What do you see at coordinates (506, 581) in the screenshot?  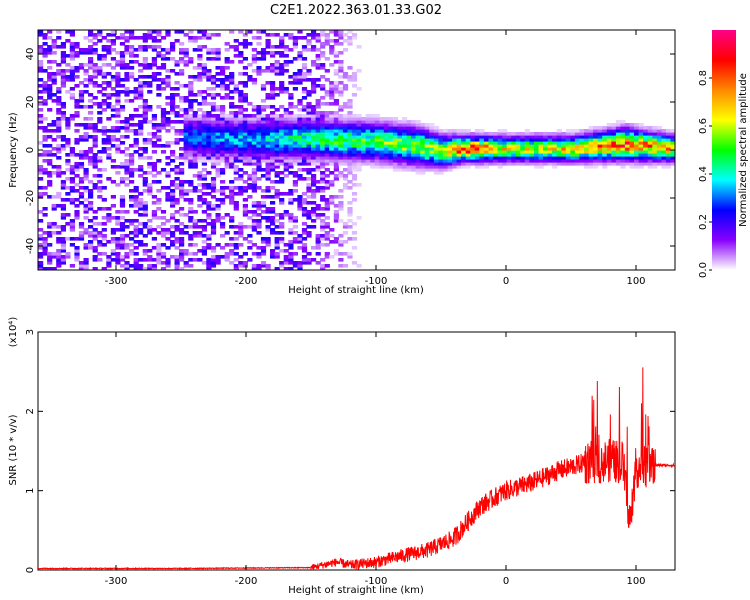 I see `x-tick-label: 0` at bounding box center [506, 581].